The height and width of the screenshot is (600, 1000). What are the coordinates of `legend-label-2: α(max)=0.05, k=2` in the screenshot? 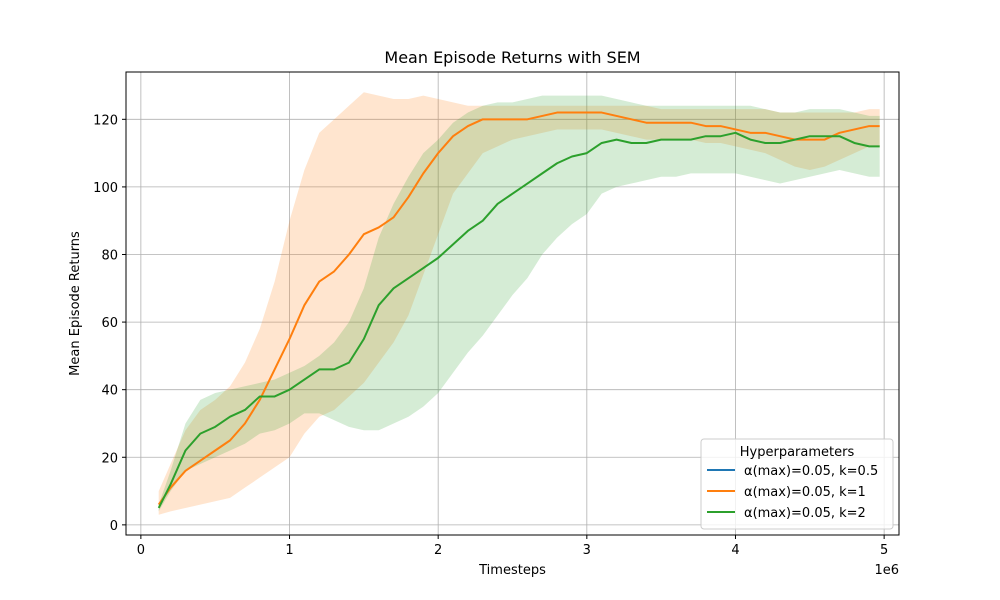 It's located at (805, 513).